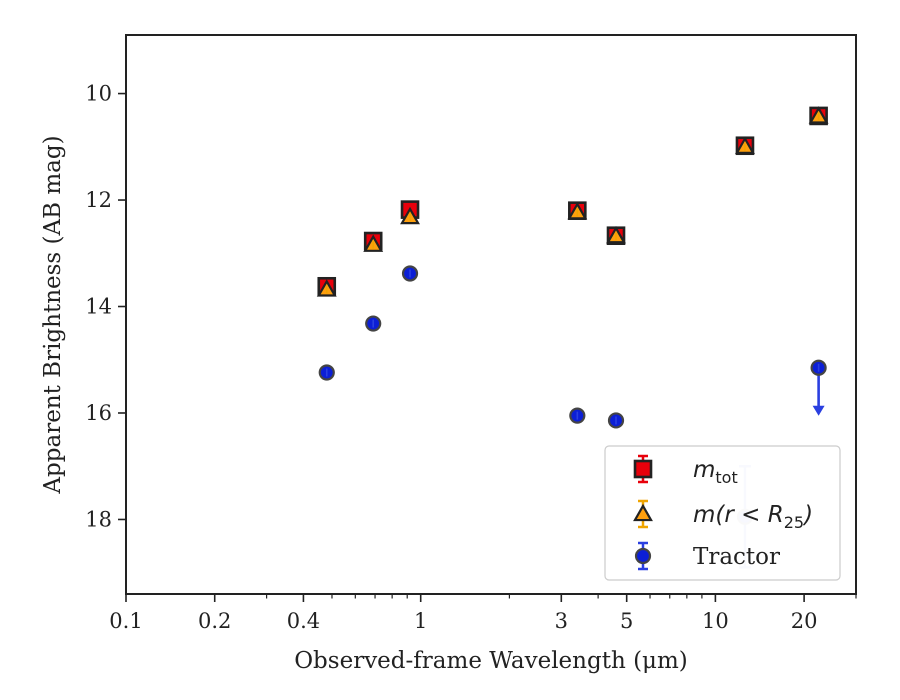  I want to click on x-axis-label: Observed-frame Wavelength (μm), so click(491, 661).